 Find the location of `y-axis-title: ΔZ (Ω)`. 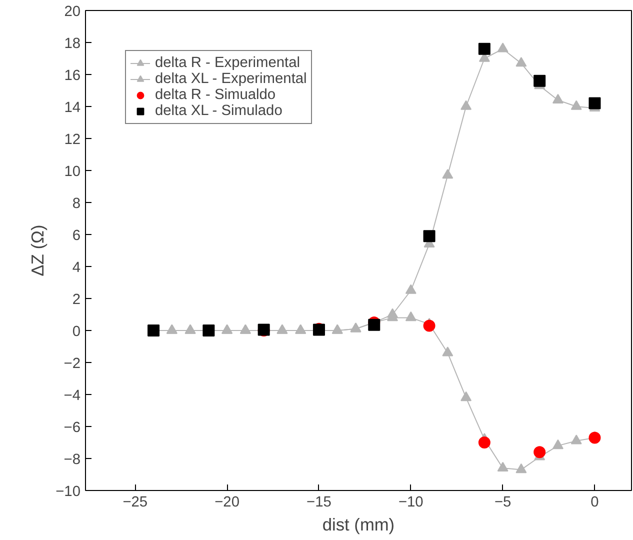

y-axis-title: ΔZ (Ω) is located at coordinates (38, 250).